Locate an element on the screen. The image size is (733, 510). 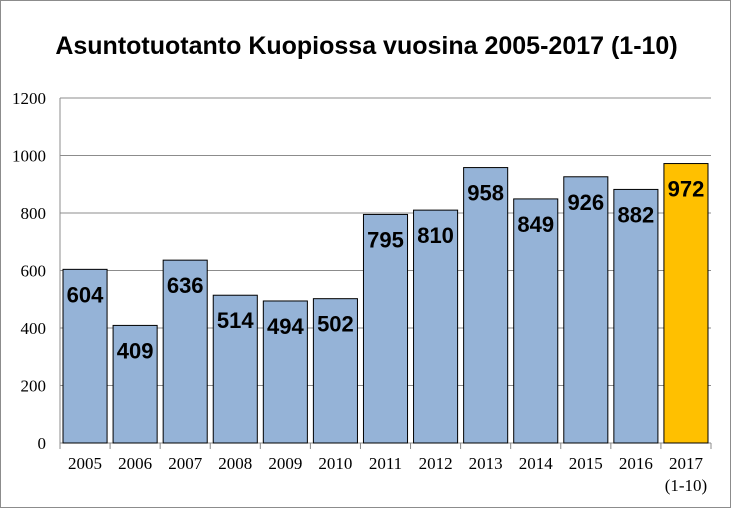
x-tick-label: 2010 is located at coordinates (335, 463).